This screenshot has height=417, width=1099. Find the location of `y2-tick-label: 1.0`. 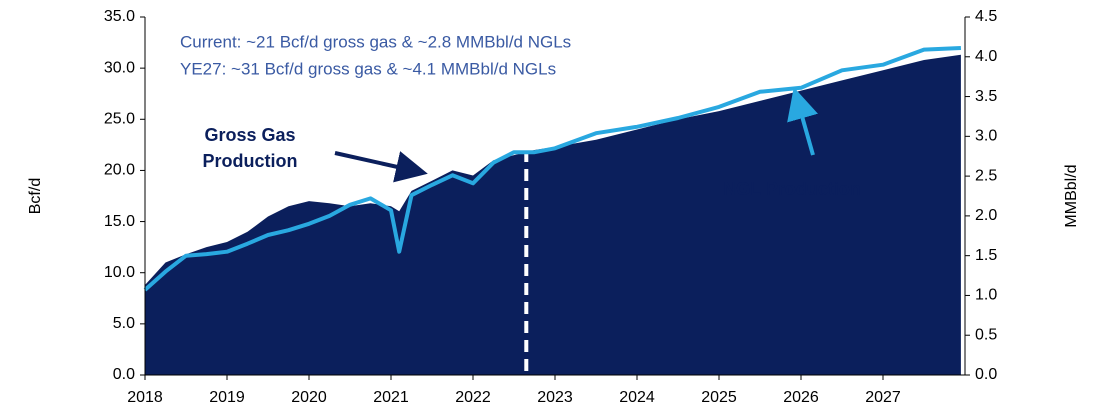

y2-tick-label: 1.0 is located at coordinates (986, 295).